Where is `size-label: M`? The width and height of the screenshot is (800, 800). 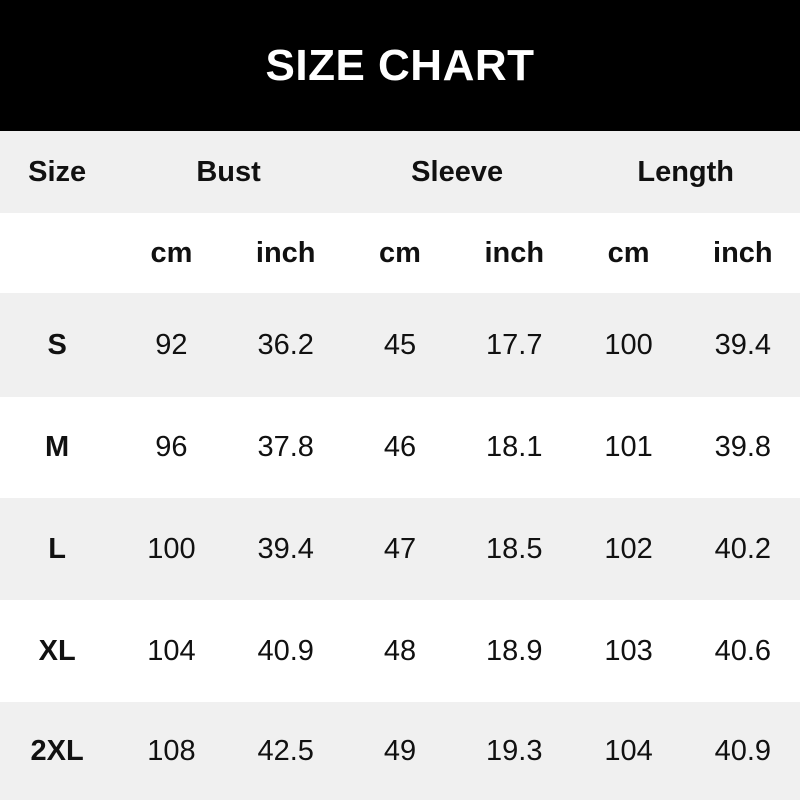
size-label: M is located at coordinates (57, 447).